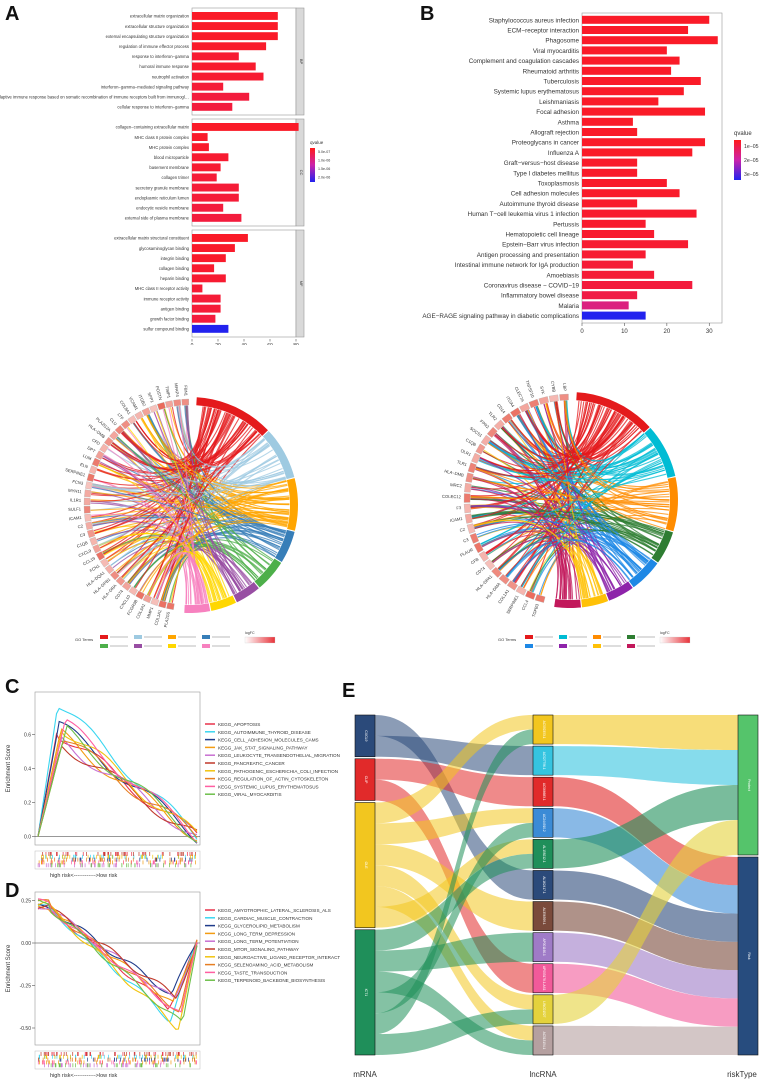 This screenshot has height=1088, width=761. I want to click on lncrna-node-label: AP003178.1-AS1, so click(544, 978).